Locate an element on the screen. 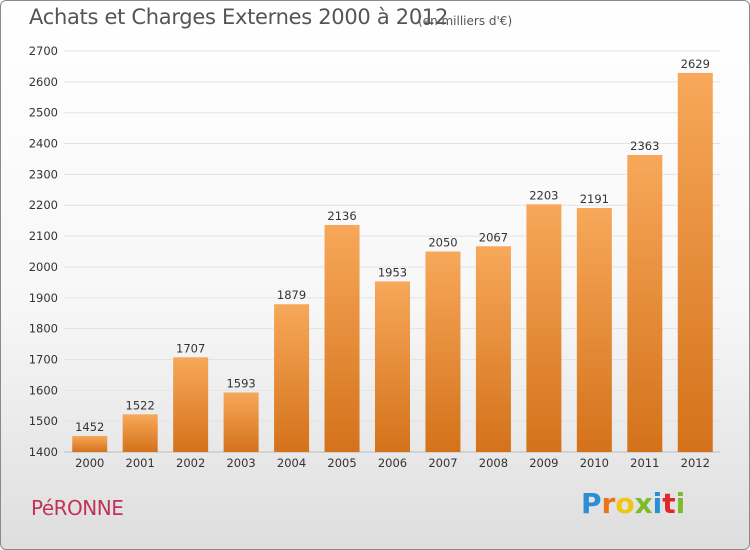 Image resolution: width=750 pixels, height=550 pixels. x-tick-label: 2006 is located at coordinates (392, 463).